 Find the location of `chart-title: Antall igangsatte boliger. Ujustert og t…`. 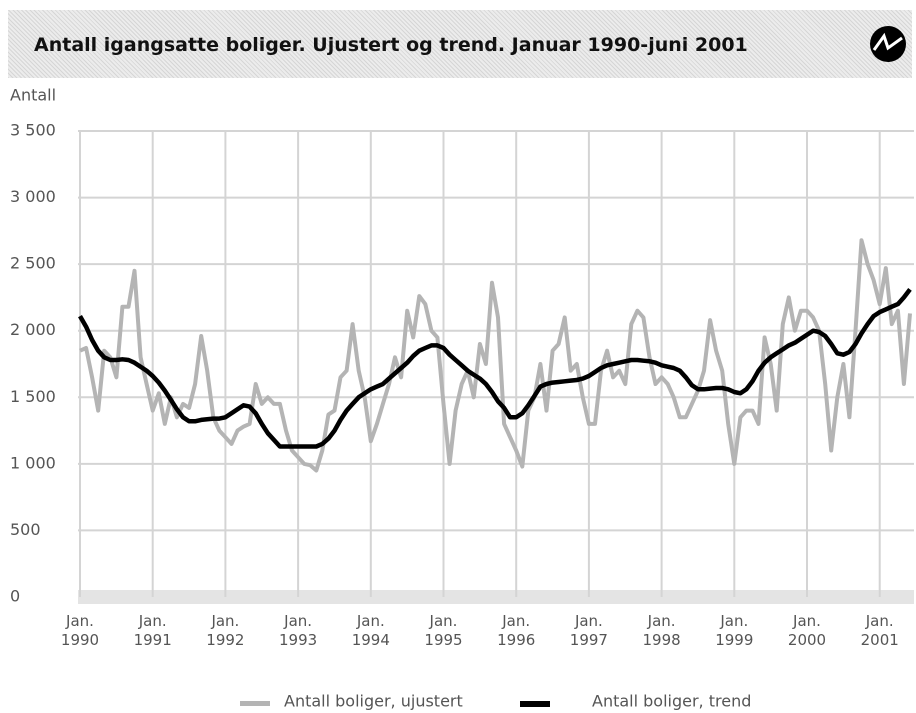

chart-title: Antall igangsatte boliger. Ujustert og t… is located at coordinates (391, 45).